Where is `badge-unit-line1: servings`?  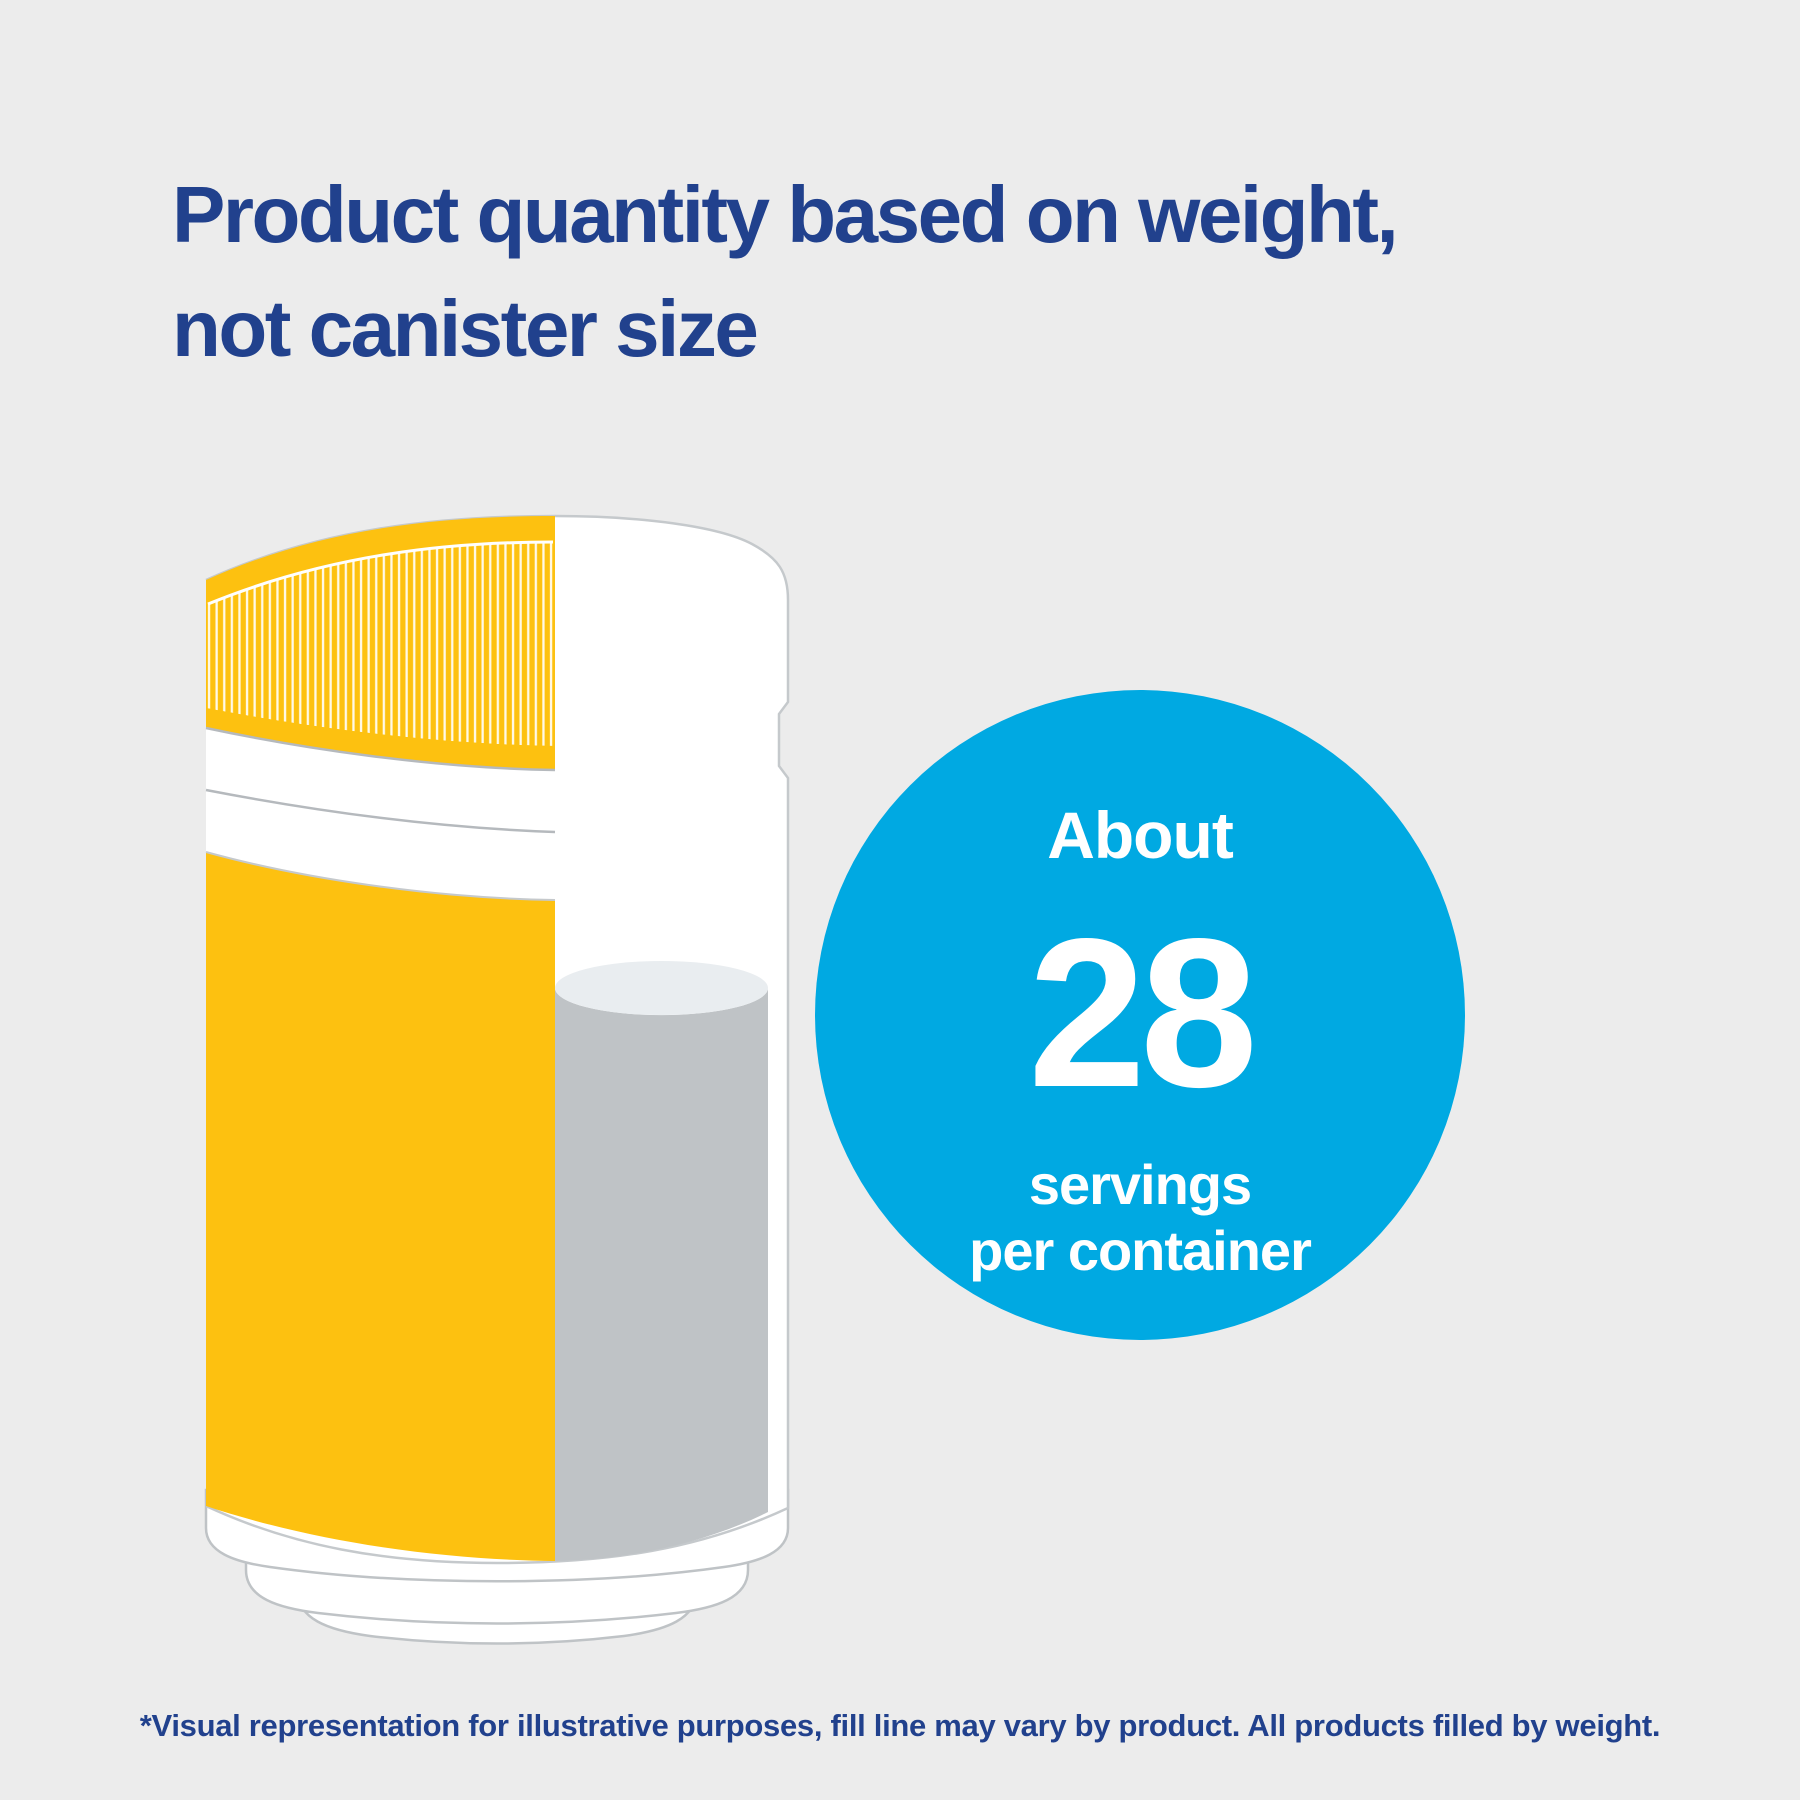
badge-unit-line1: servings is located at coordinates (1140, 1184).